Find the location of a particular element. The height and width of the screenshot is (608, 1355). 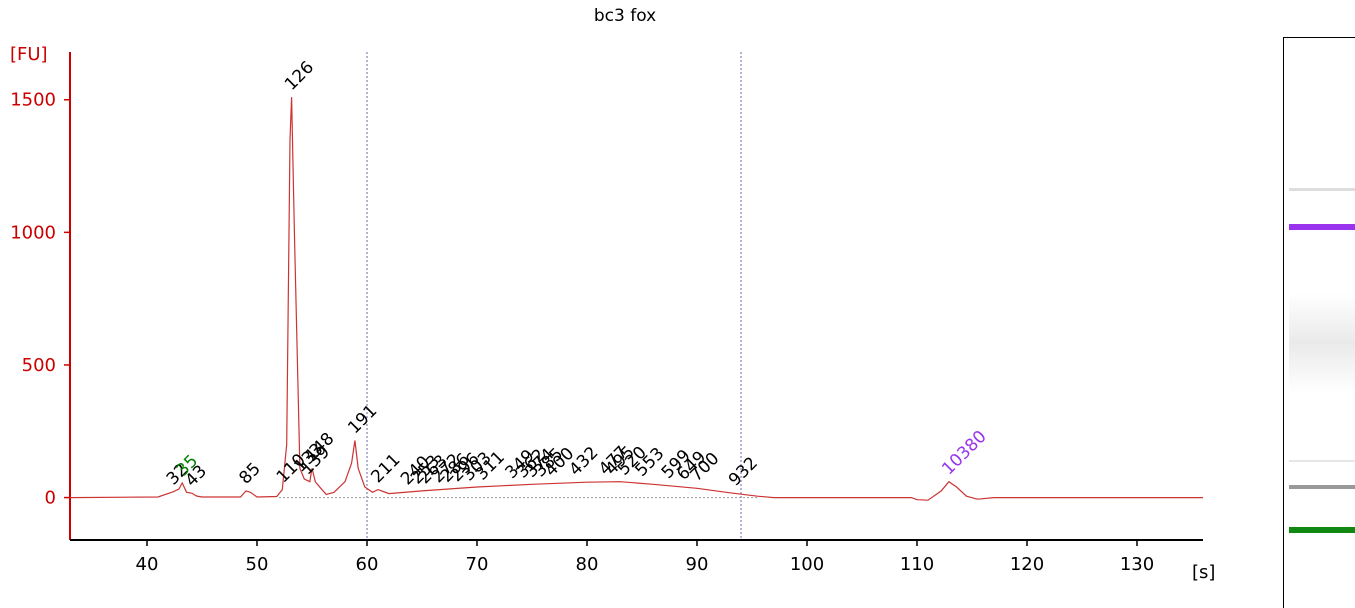

peak-label: 211 is located at coordinates (385, 468).